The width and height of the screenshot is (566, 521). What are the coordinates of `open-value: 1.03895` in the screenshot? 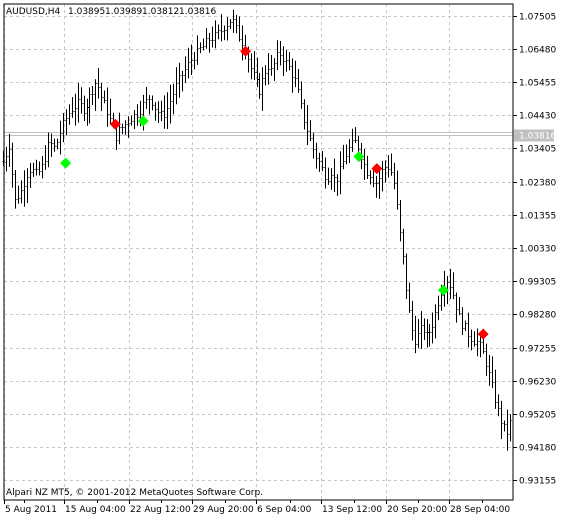 It's located at (86, 12).